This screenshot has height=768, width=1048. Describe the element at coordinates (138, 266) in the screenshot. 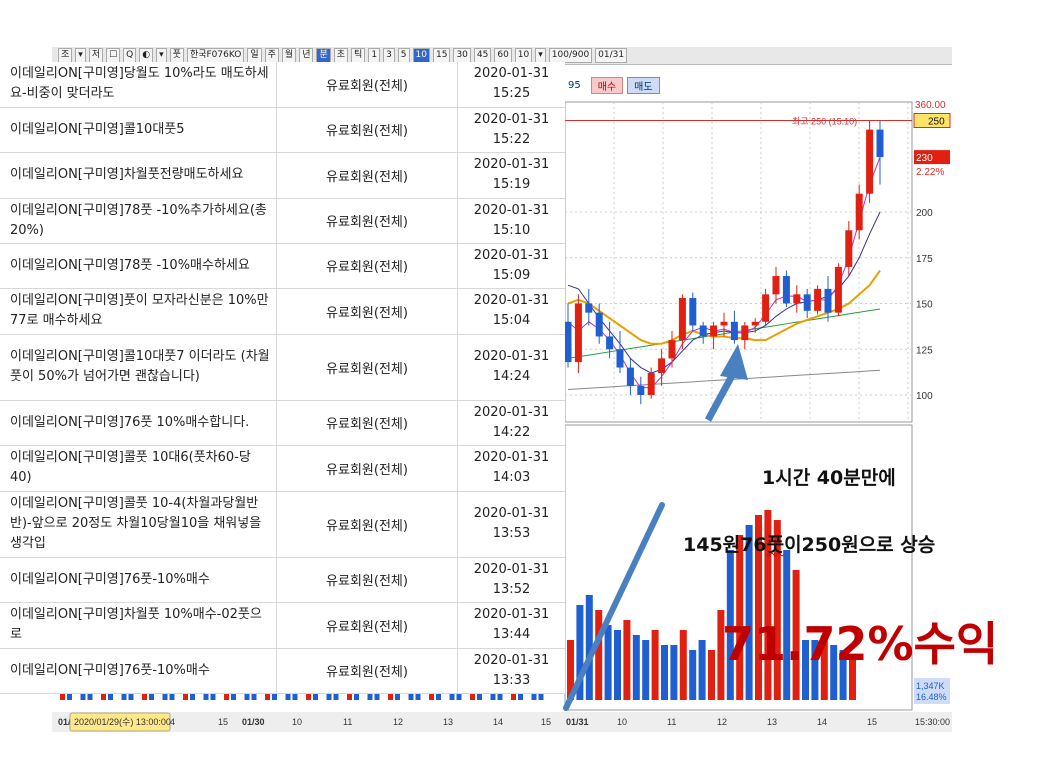

I see `post-title: 이데일리ON[구미영]78풋 -10%매수하세요` at that location.